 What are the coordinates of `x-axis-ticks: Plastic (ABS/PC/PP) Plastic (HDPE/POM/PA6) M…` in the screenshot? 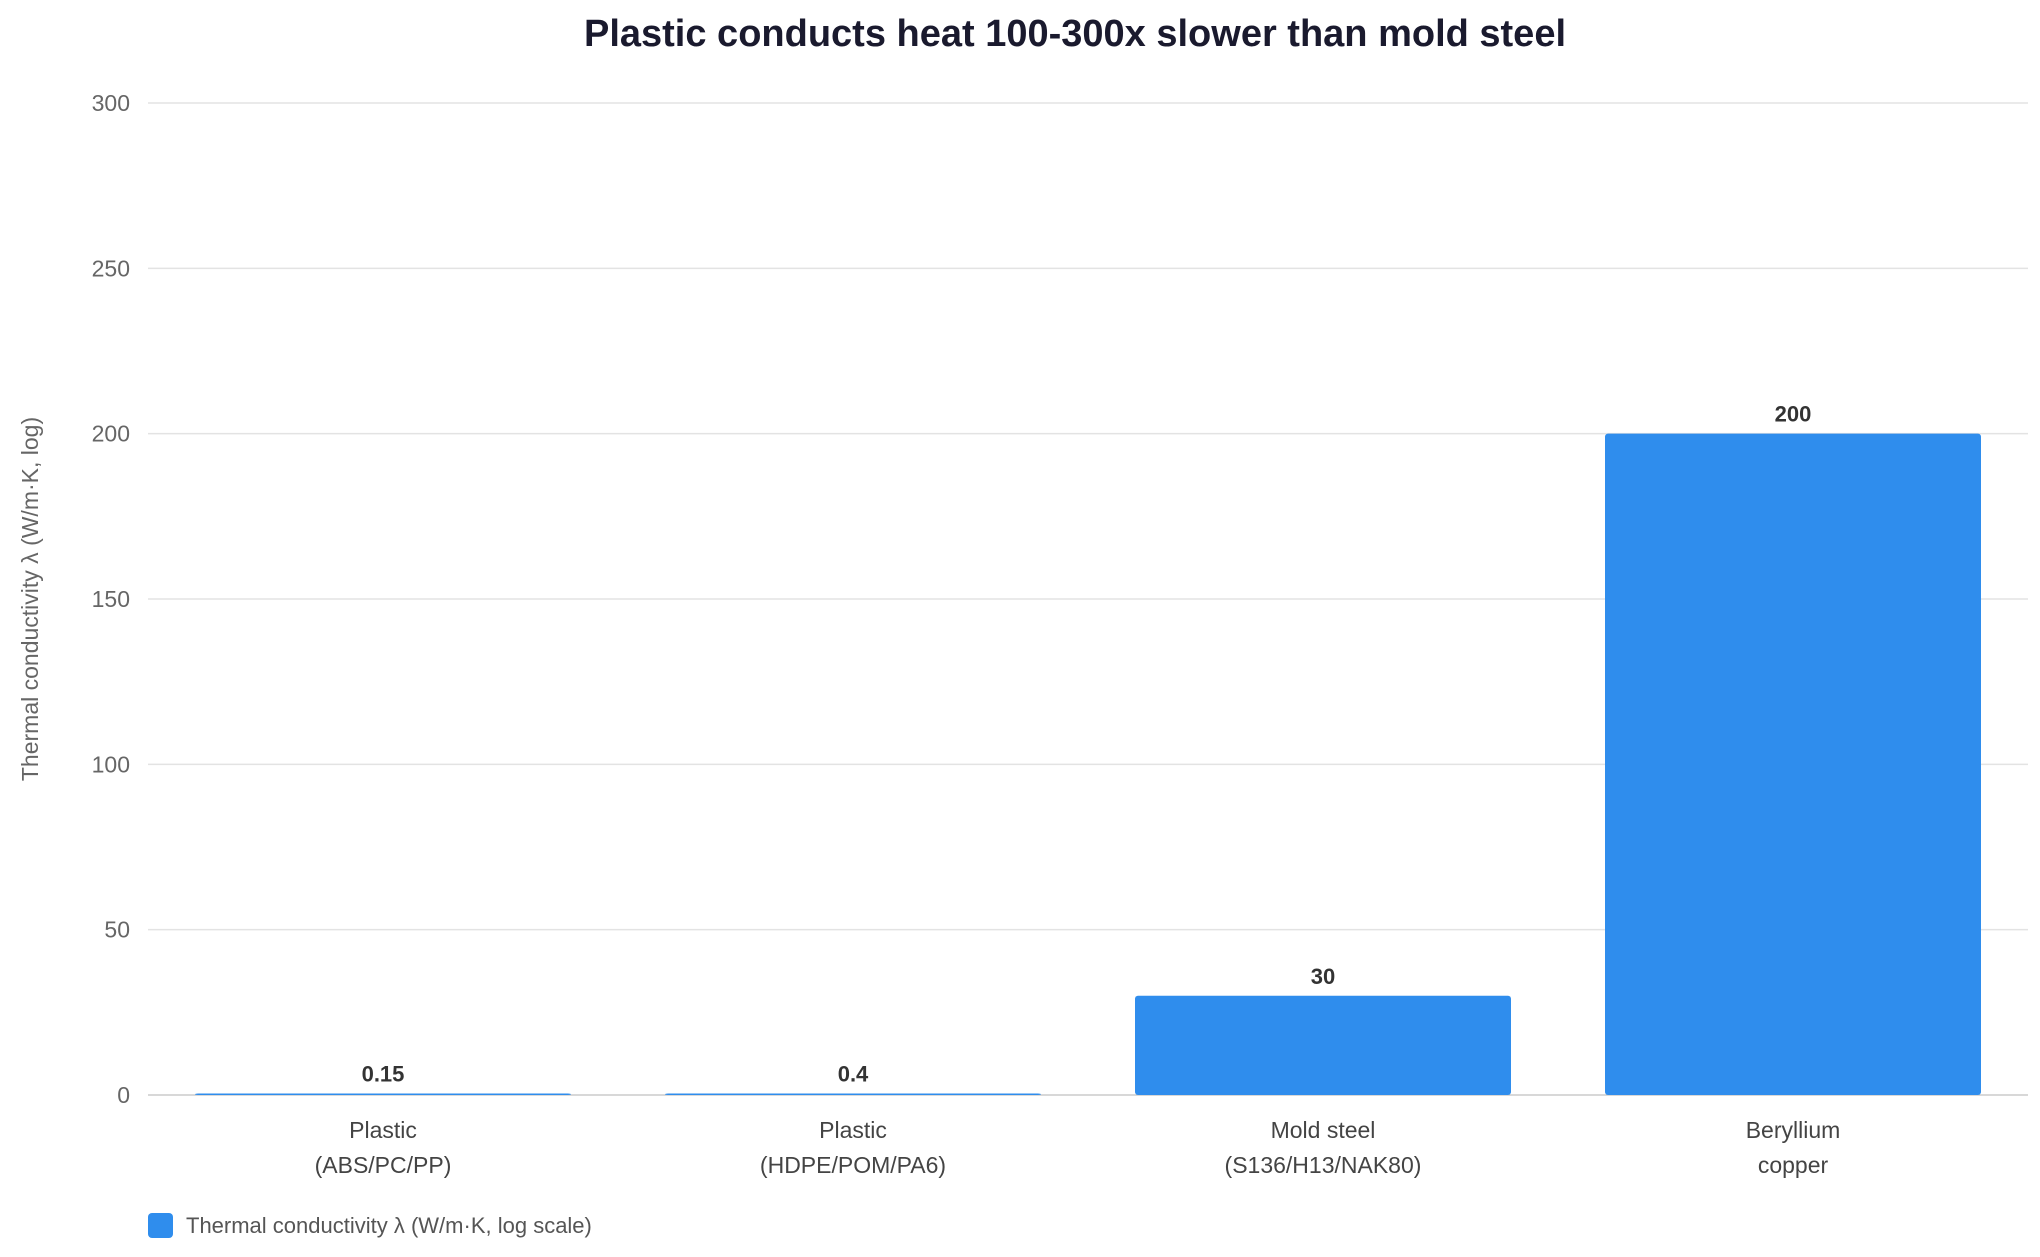 It's located at (1078, 1147).